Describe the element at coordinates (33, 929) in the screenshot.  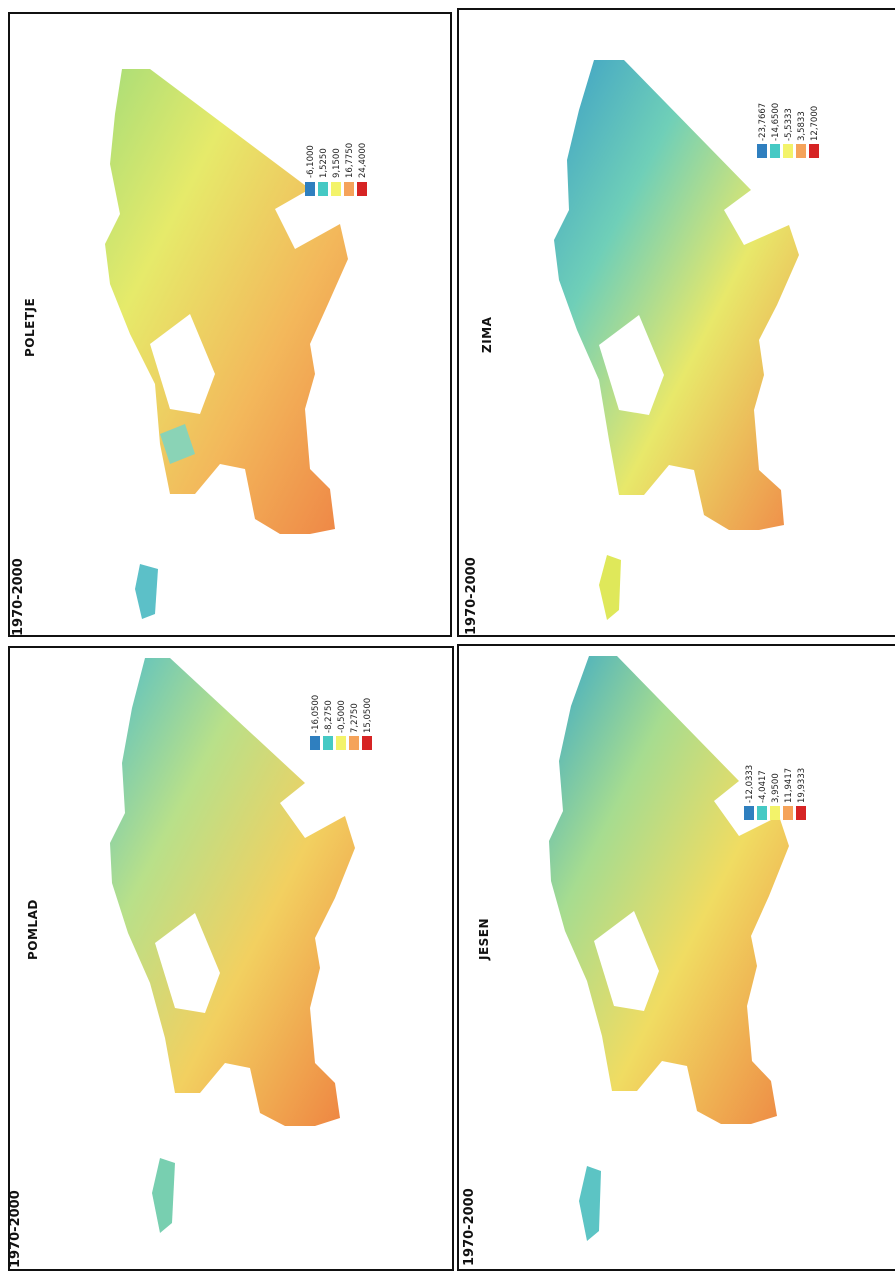
I see `season-title: POMLAD` at that location.